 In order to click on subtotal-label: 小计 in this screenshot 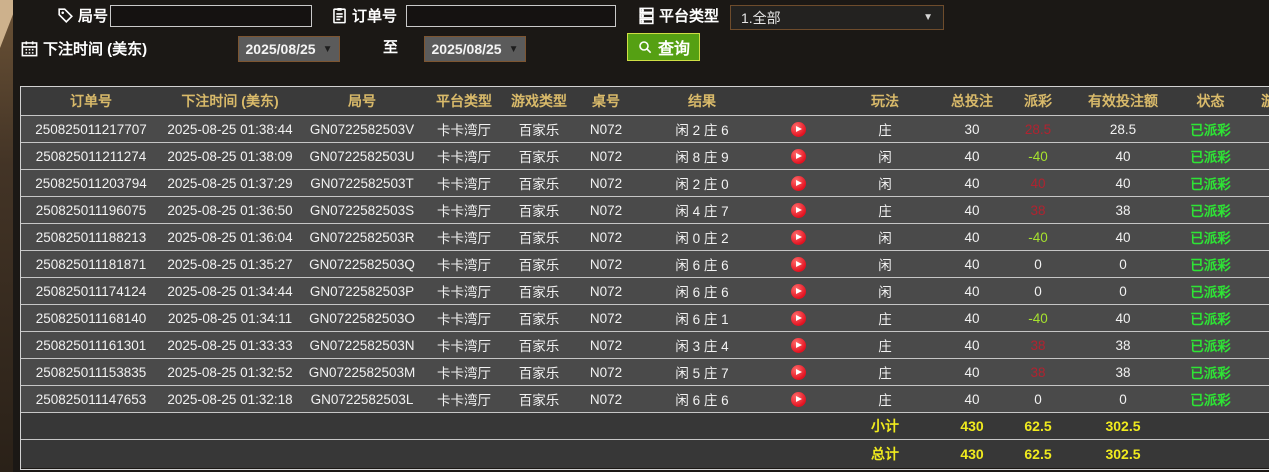, I will do `click(885, 426)`.